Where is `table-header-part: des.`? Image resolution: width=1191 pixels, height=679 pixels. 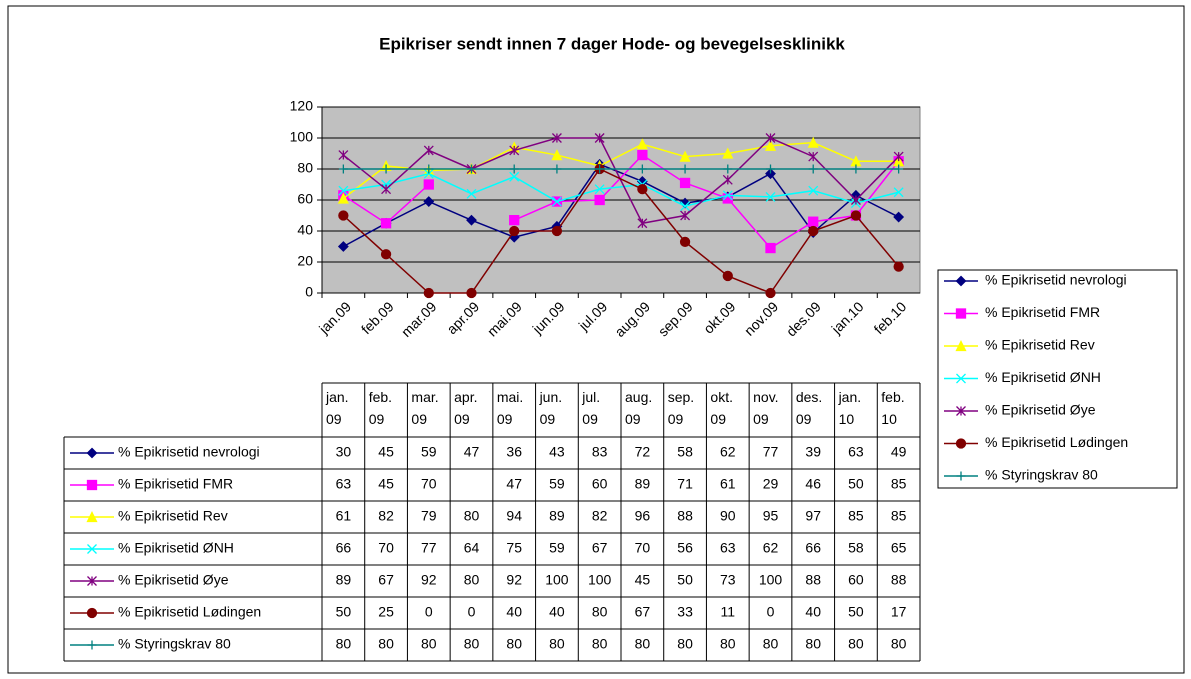 table-header-part: des. is located at coordinates (809, 397).